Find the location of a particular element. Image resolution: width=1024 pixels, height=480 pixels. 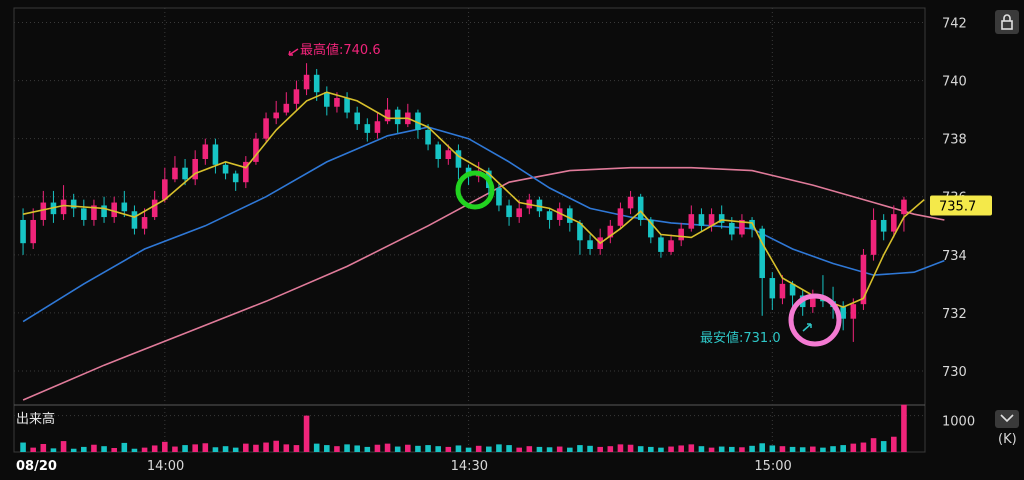

last-price-value: 735.7 is located at coordinates (957, 206).